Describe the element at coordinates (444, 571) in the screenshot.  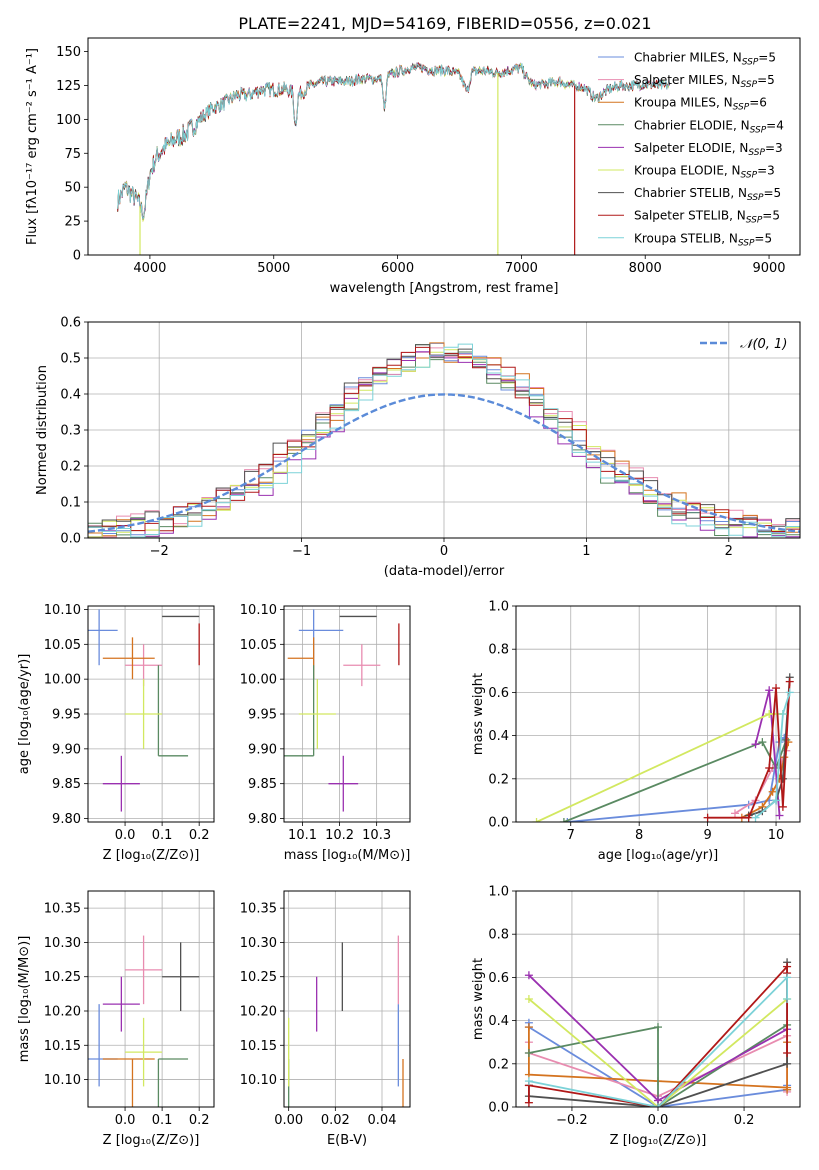
I see `x-axis-label: (data-model)/error` at that location.